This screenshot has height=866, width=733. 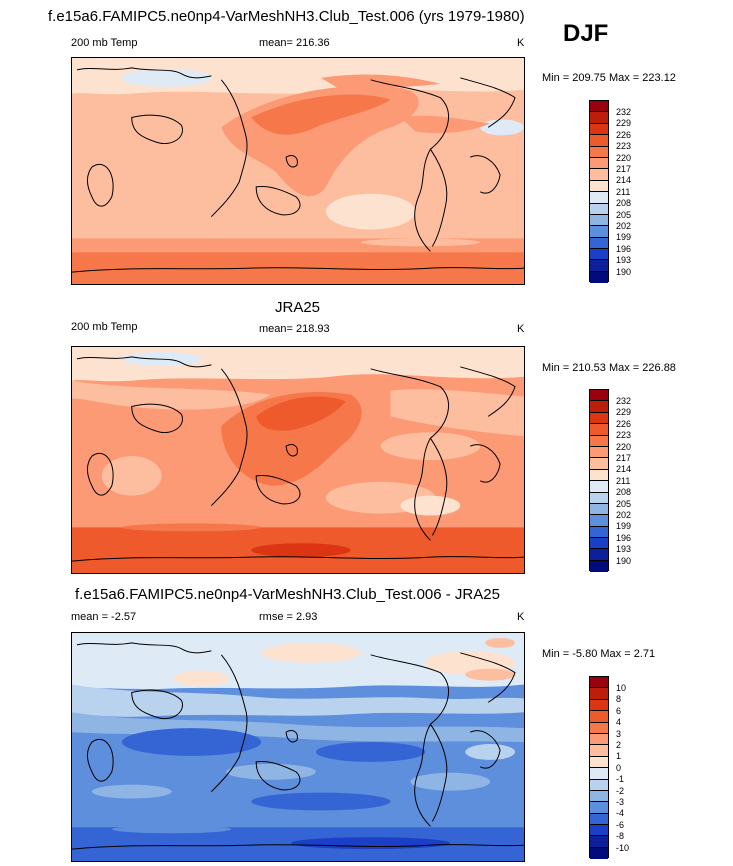 I want to click on colorbar-tick-label: 4, so click(x=619, y=722).